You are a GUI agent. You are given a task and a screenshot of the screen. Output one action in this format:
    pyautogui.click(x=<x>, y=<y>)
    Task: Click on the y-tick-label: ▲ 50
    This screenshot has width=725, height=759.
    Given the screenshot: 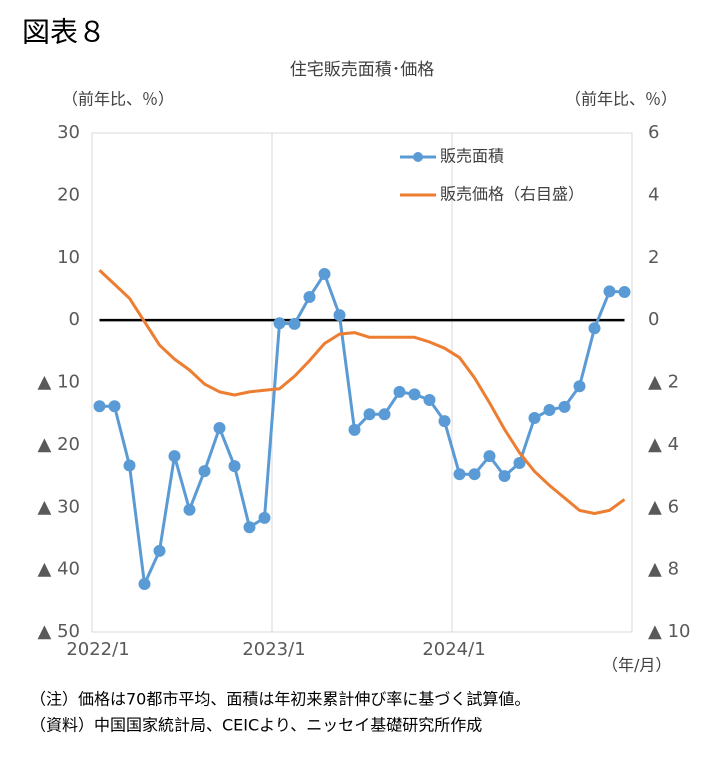 What is the action you would take?
    pyautogui.click(x=59, y=631)
    